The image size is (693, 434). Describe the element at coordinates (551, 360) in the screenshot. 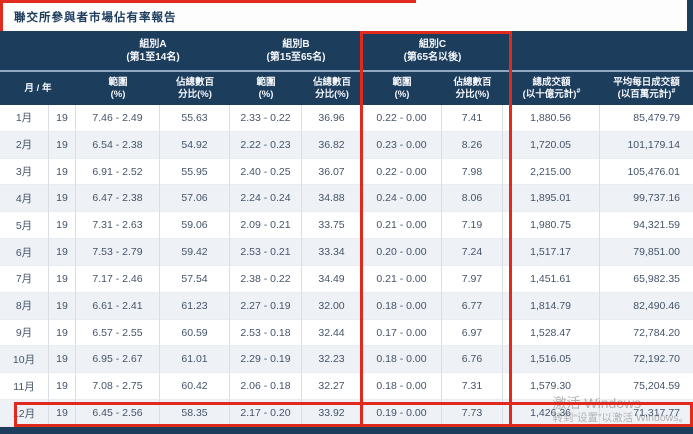

I see `cell-total-turnover: 1,516.05` at that location.